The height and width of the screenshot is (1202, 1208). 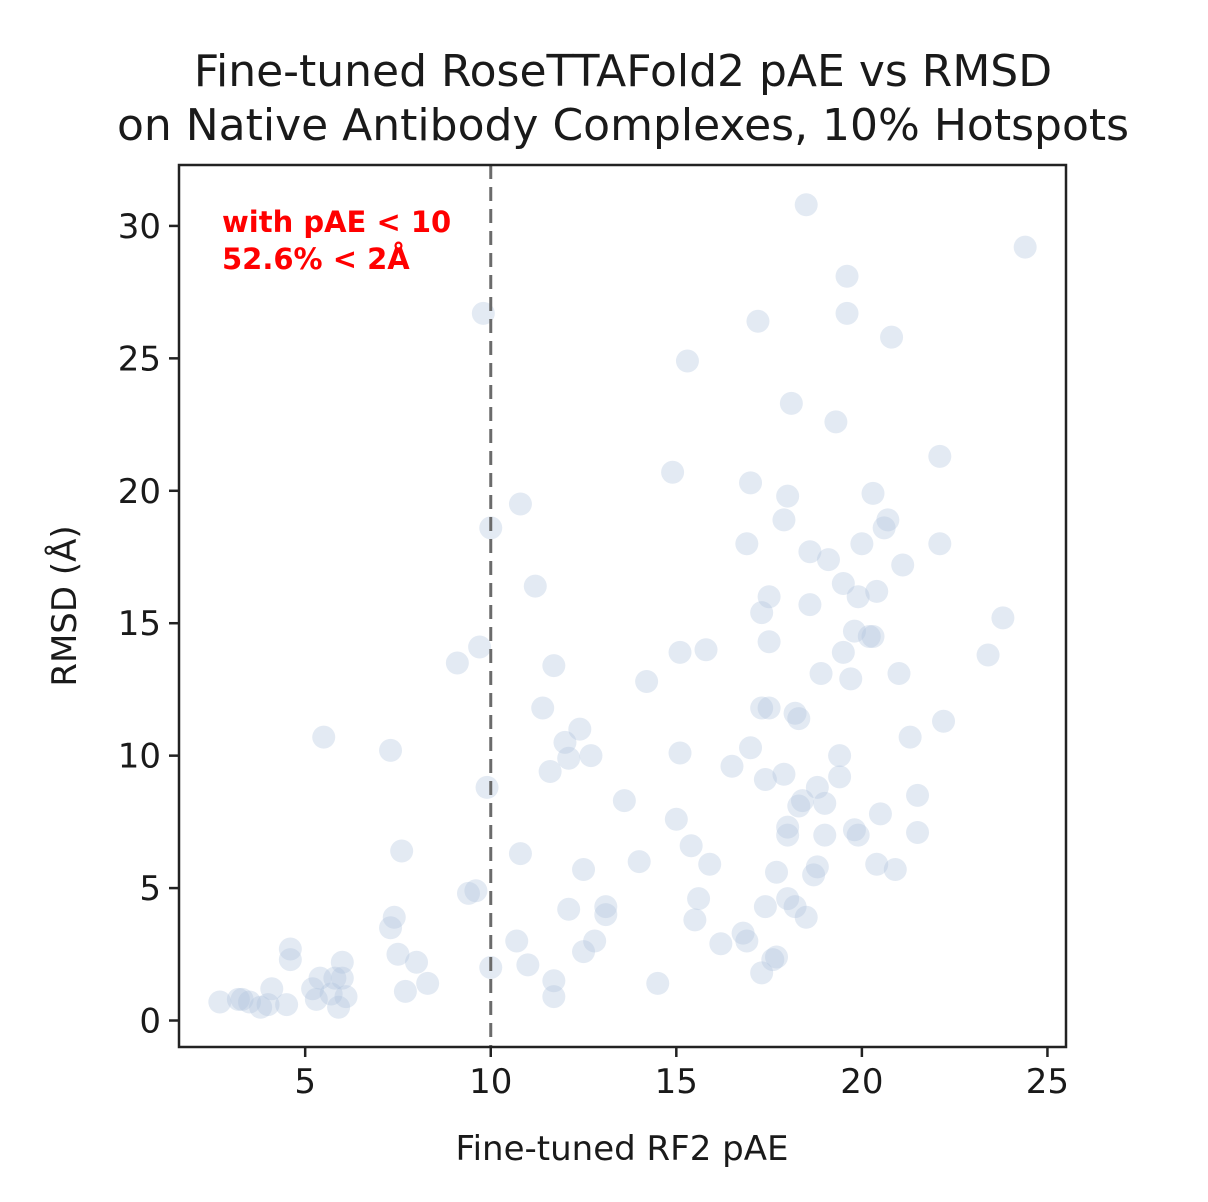 What do you see at coordinates (336, 222) in the screenshot?
I see `annotation-line-1: with pAE < 10` at bounding box center [336, 222].